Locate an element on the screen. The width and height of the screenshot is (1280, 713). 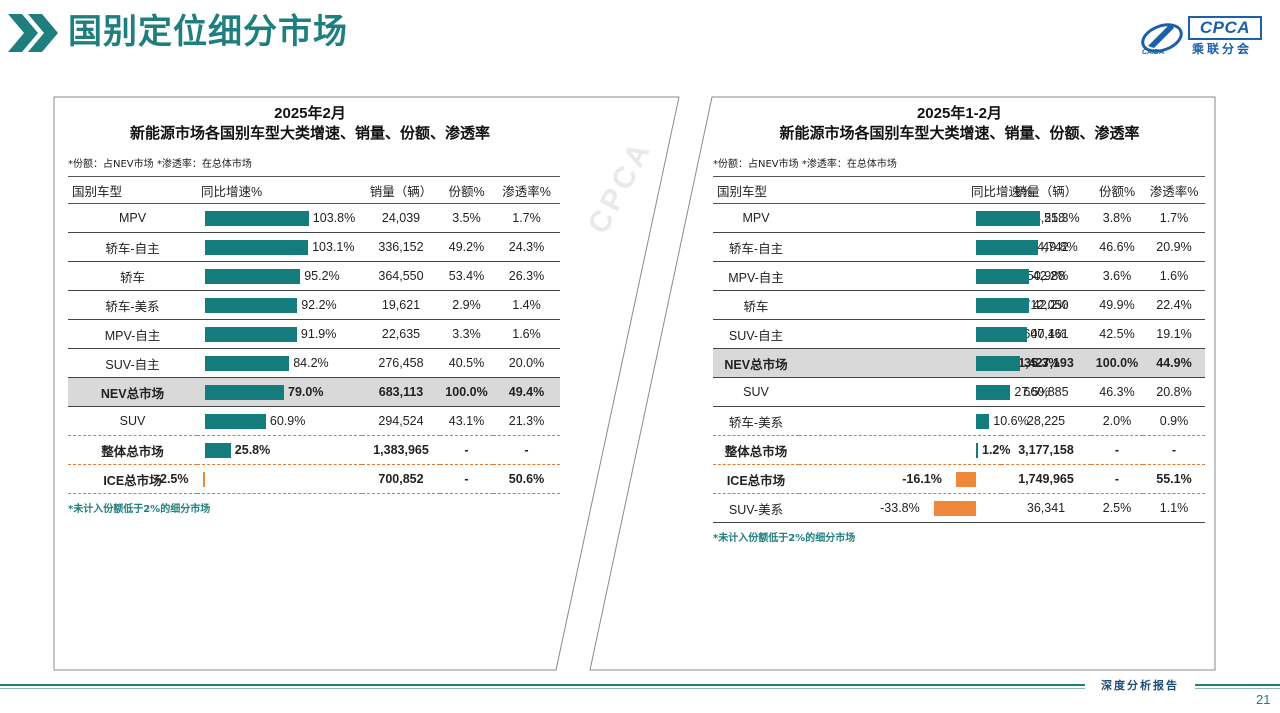
cpca-wing-icon: CAIDA is located at coordinates (1162, 39).